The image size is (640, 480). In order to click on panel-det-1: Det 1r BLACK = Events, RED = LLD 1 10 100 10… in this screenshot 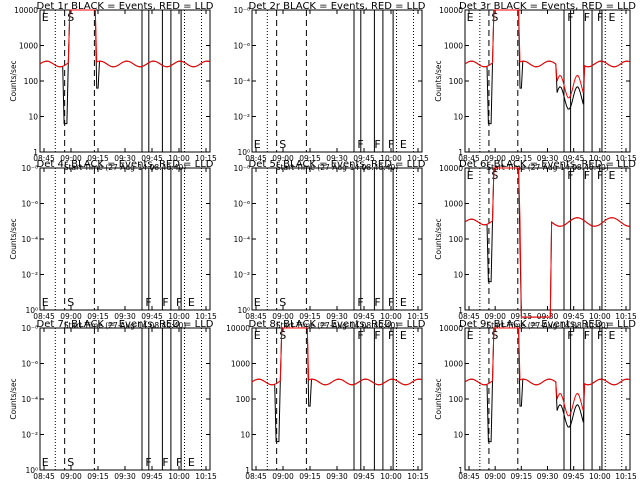, I will do `click(113, 86)`.